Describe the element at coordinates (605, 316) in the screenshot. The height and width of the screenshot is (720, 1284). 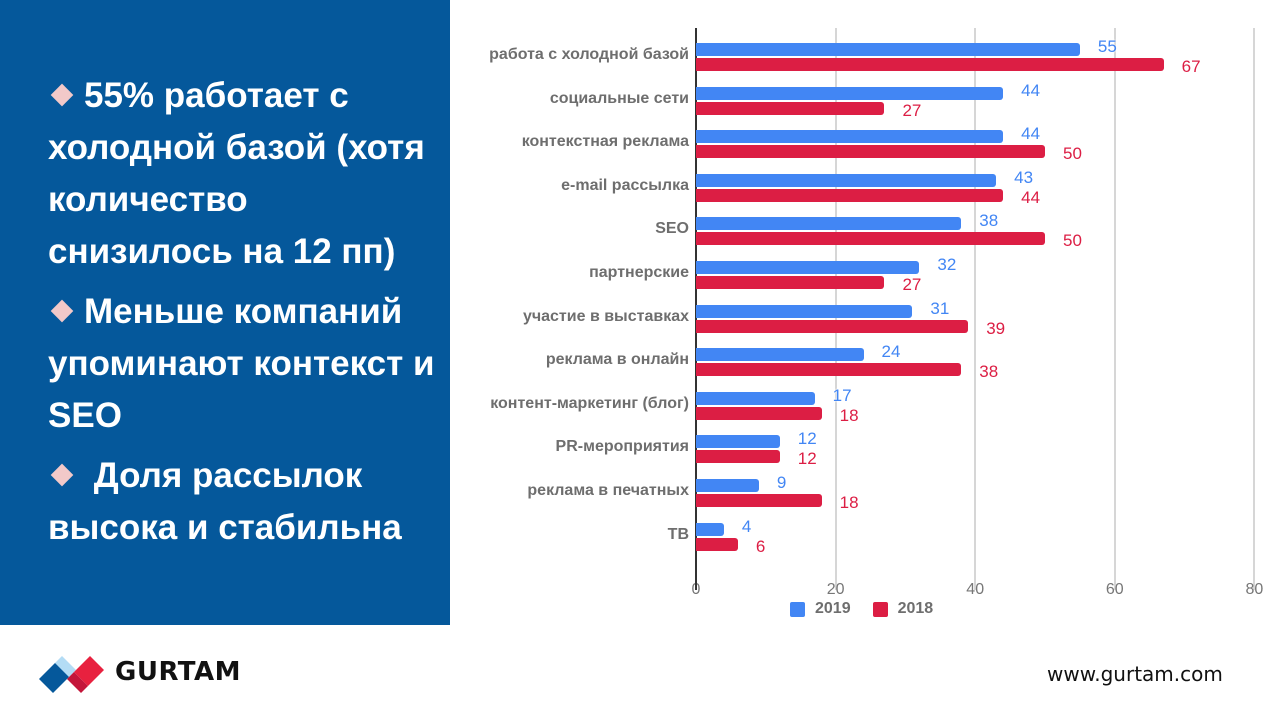
I see `category-label: участие в выставках` at that location.